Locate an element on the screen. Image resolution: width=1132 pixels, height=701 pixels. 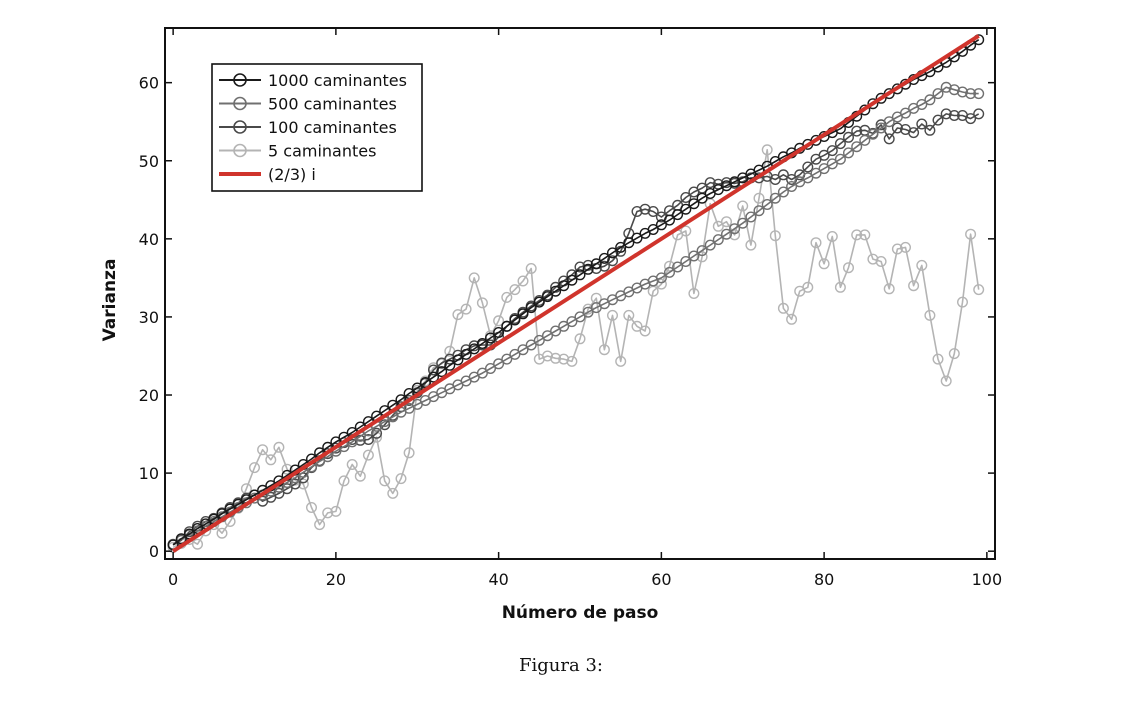
legend-label: 100 caminantes is located at coordinates (332, 127).